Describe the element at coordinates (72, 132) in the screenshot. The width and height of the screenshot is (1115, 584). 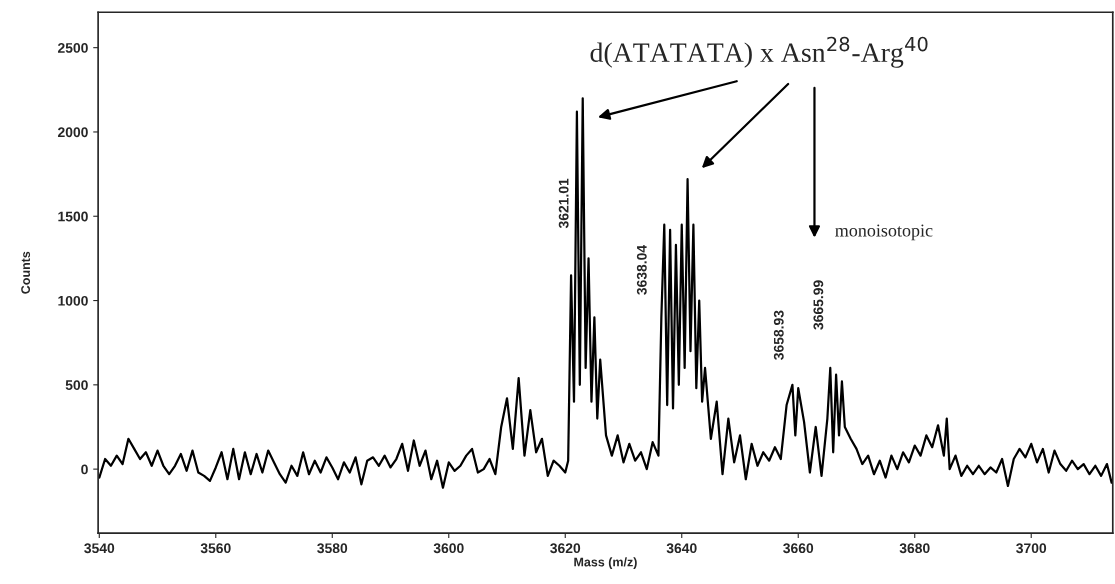
I see `y-tick-label: 2000` at that location.